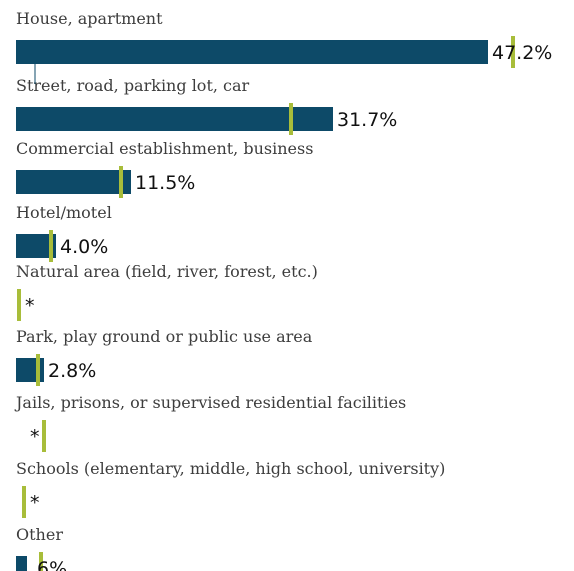 Image resolution: width=574 pixels, height=571 pixels. Describe the element at coordinates (522, 53) in the screenshot. I see `value-label-house-apartment: 47.2%` at that location.